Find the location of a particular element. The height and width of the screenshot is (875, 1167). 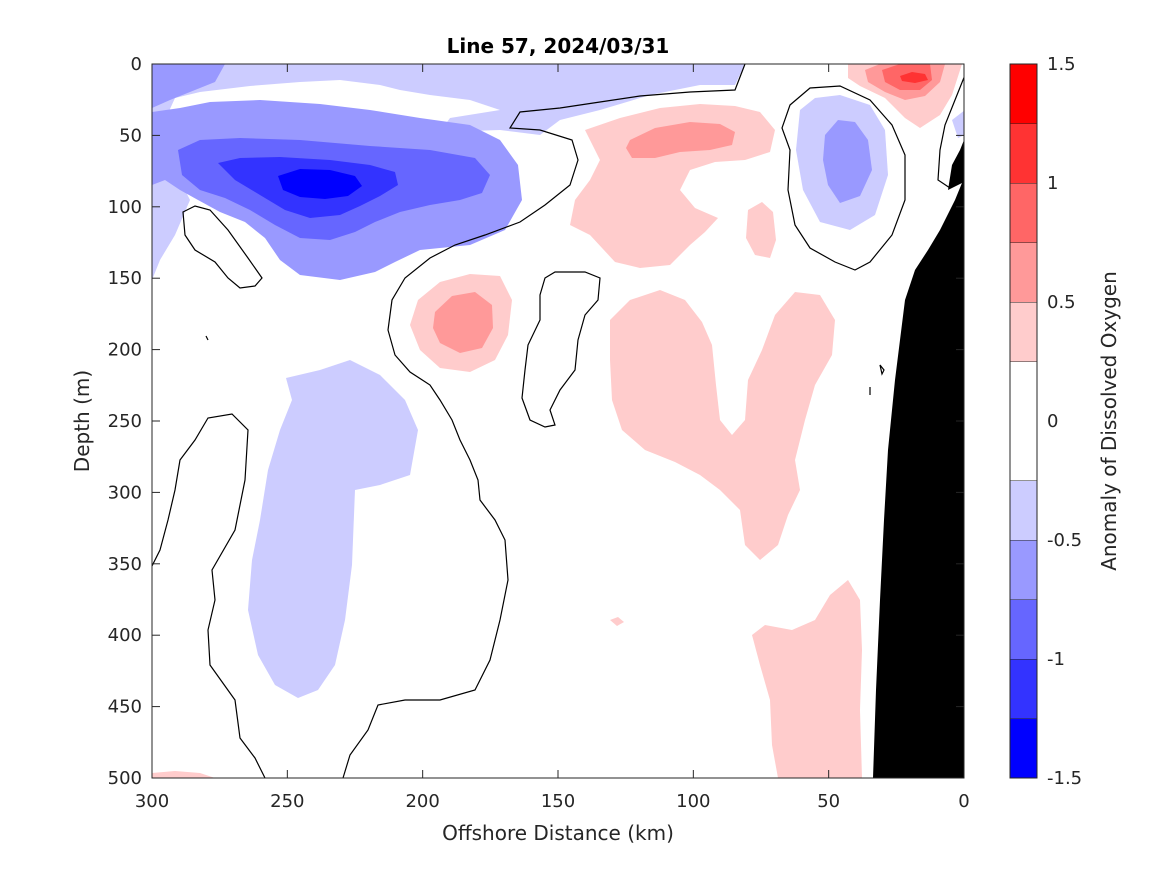

colorbar-tick-label: 0 is located at coordinates (1052, 421).